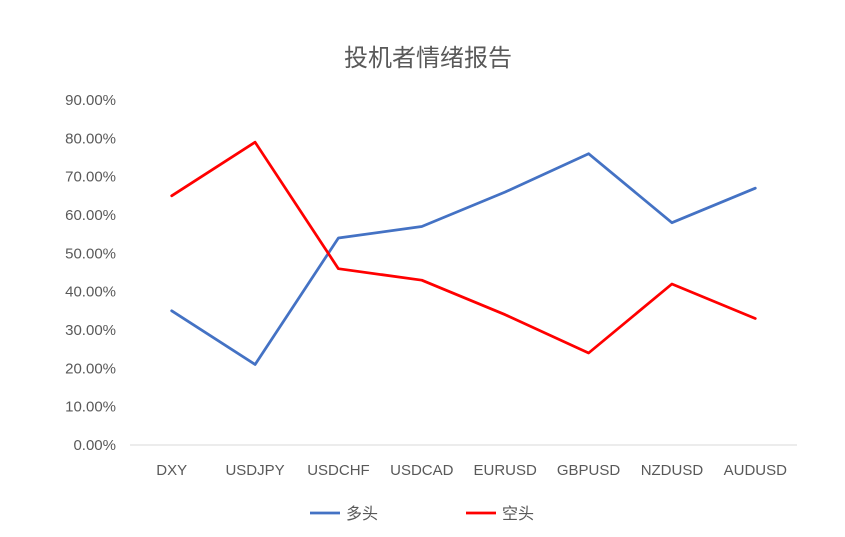 The height and width of the screenshot is (537, 845). I want to click on y-tick-label: 50.00%, so click(90, 253).